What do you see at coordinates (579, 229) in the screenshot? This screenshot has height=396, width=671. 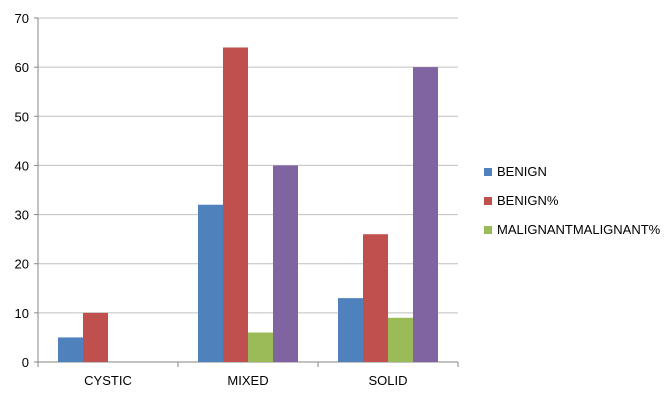 I see `legend-label: MALIGNANTMALIGNANT%` at bounding box center [579, 229].